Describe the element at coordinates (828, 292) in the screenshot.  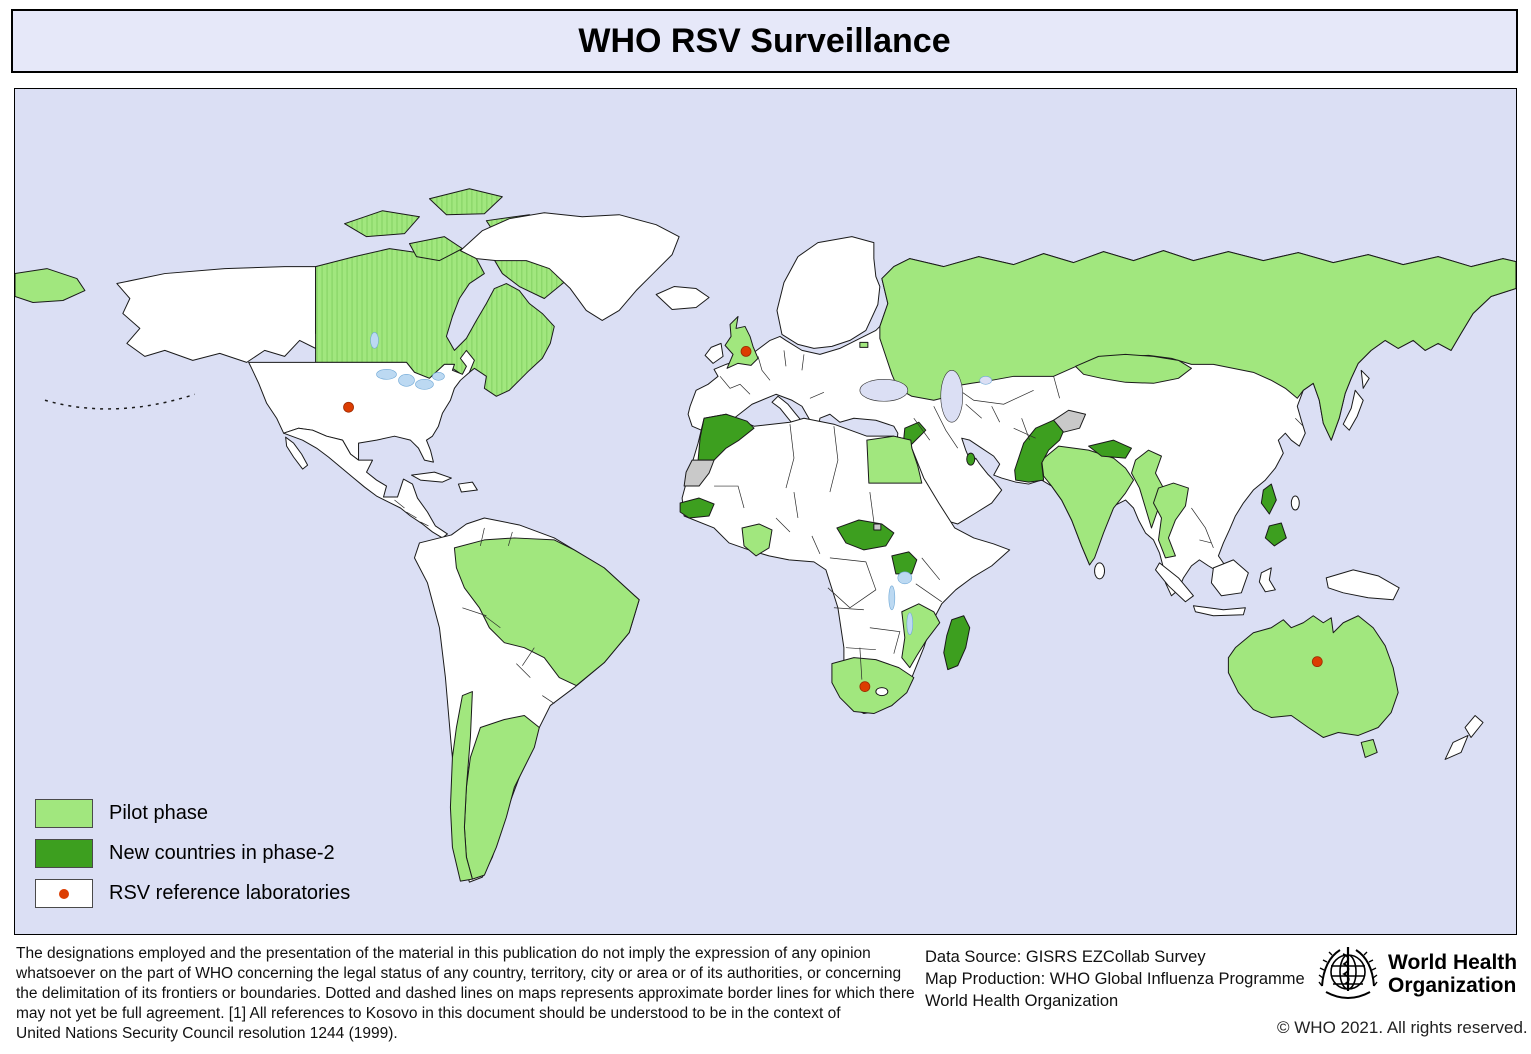
I see `scandinavia` at that location.